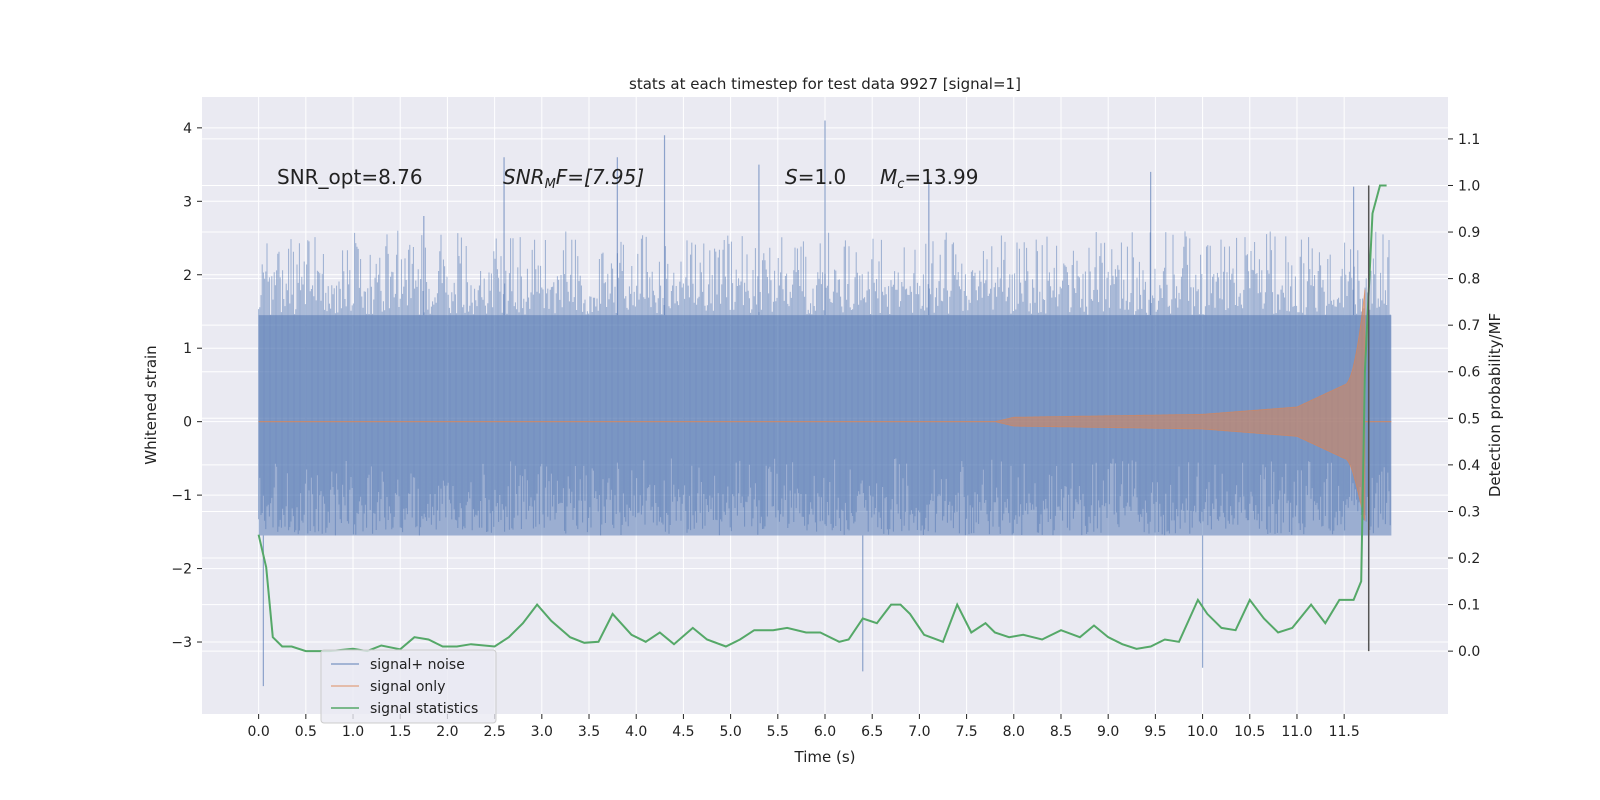 The width and height of the screenshot is (1600, 800). I want to click on y2-tick-label-0: 0.0, so click(1469, 652).